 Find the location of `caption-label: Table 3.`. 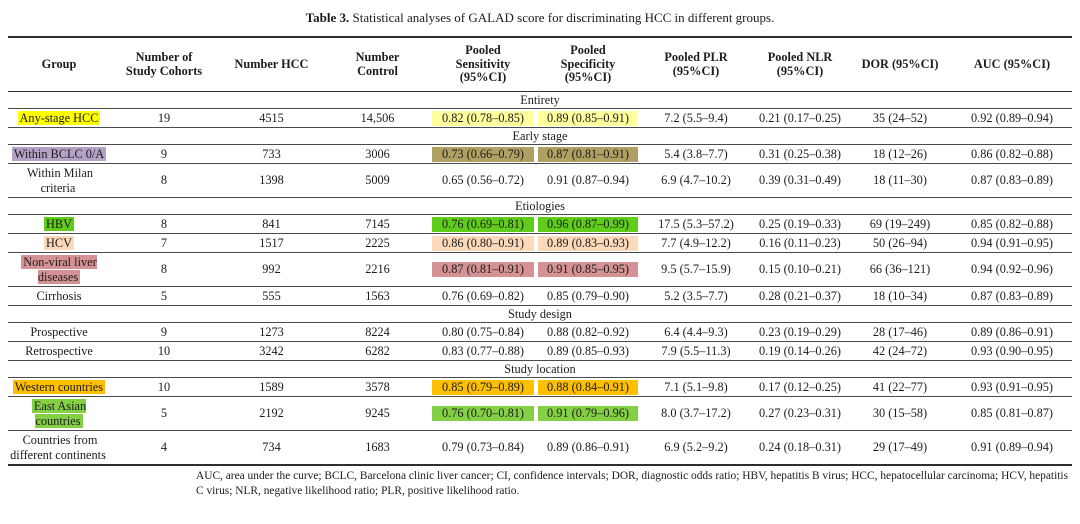

caption-label: Table 3. is located at coordinates (327, 17).